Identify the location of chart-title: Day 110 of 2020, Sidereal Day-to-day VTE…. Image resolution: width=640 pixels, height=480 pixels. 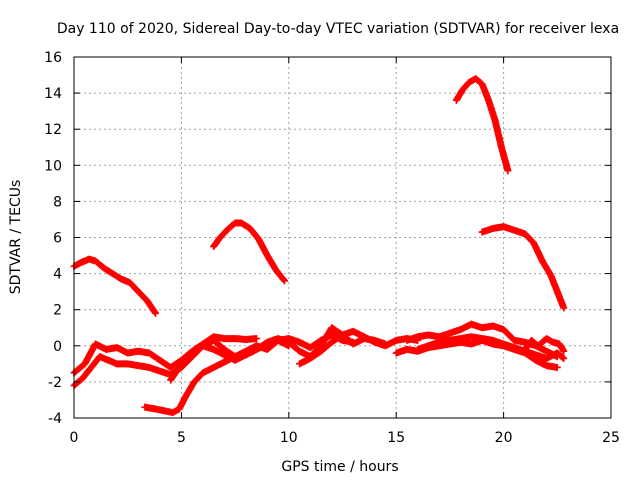
(338, 29).